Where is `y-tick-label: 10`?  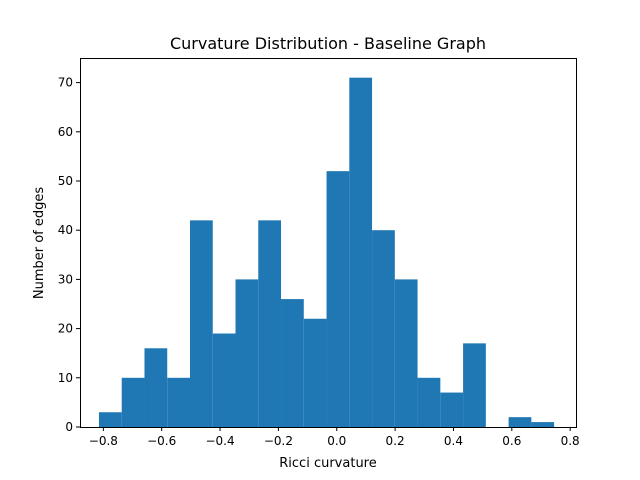 y-tick-label: 10 is located at coordinates (65, 378).